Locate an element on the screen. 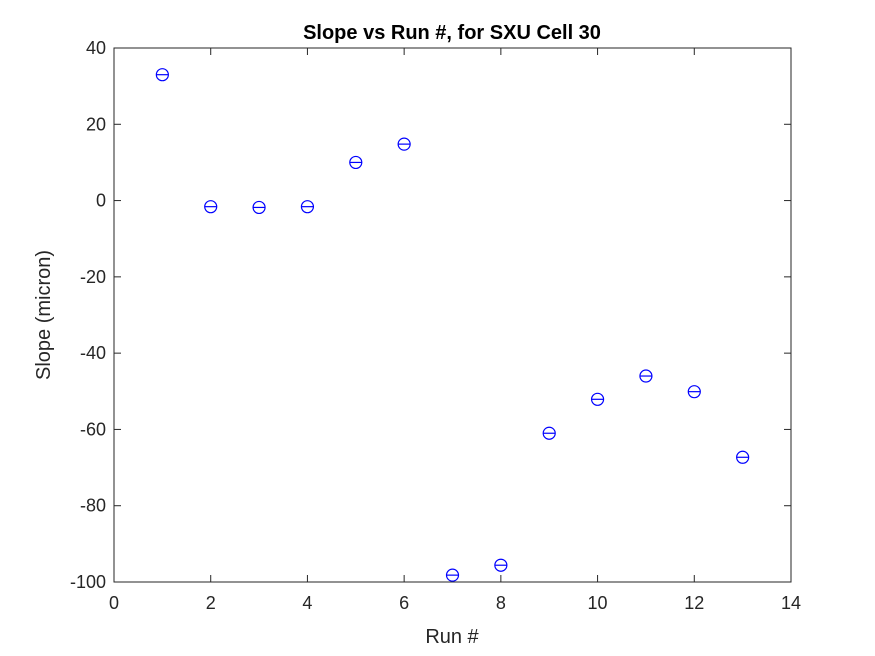 The width and height of the screenshot is (875, 656). y-tick-label: -80 is located at coordinates (93, 506).